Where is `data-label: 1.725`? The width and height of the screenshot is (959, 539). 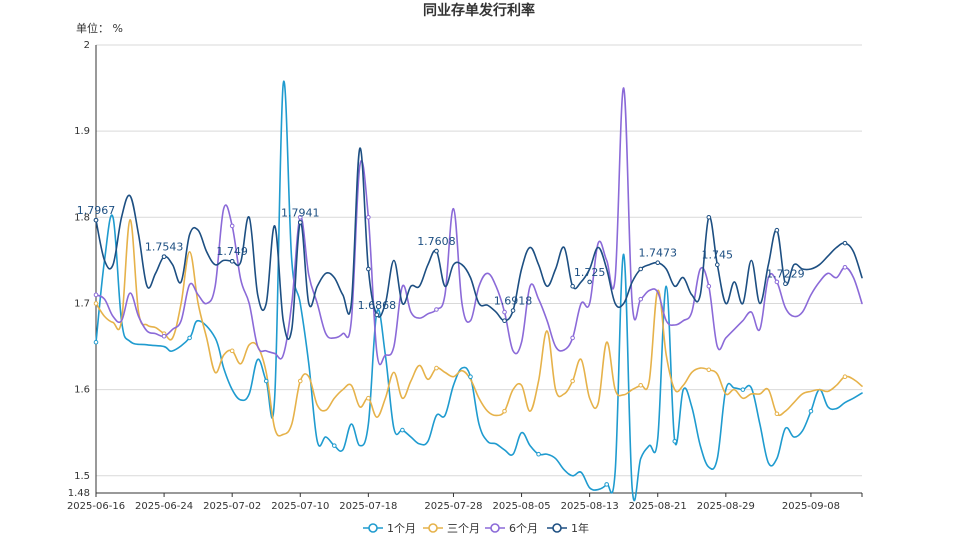 data-label: 1.725 is located at coordinates (590, 272).